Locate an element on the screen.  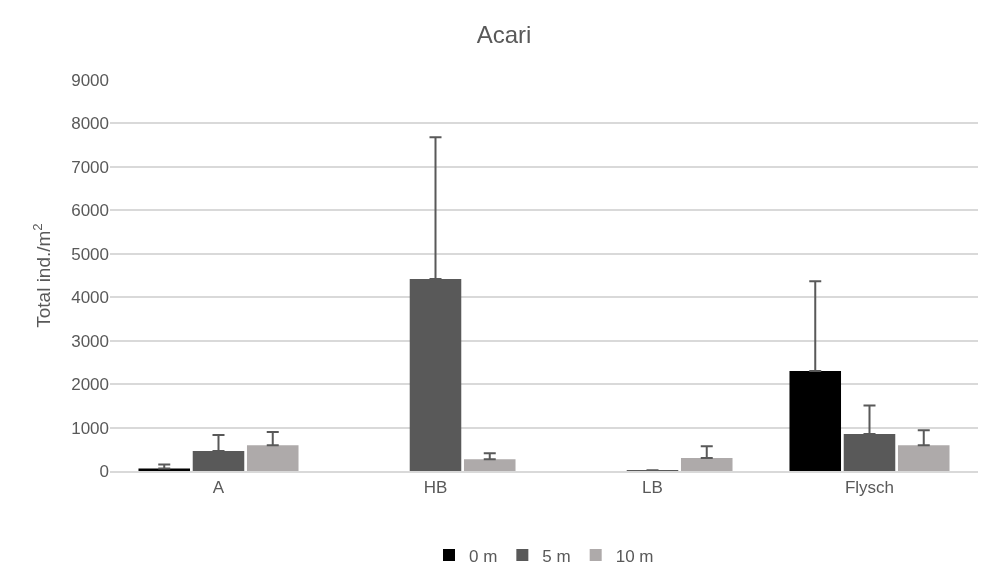
y-tick-label: 1000 is located at coordinates (90, 428).